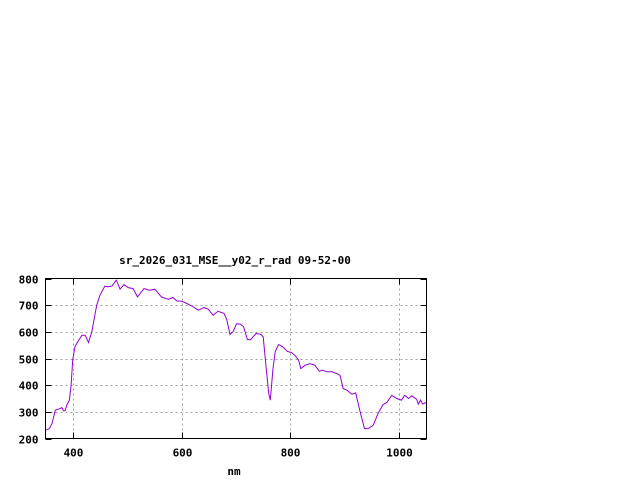 This screenshot has width=640, height=480. Describe the element at coordinates (291, 453) in the screenshot. I see `x-tick-label: 800` at that location.